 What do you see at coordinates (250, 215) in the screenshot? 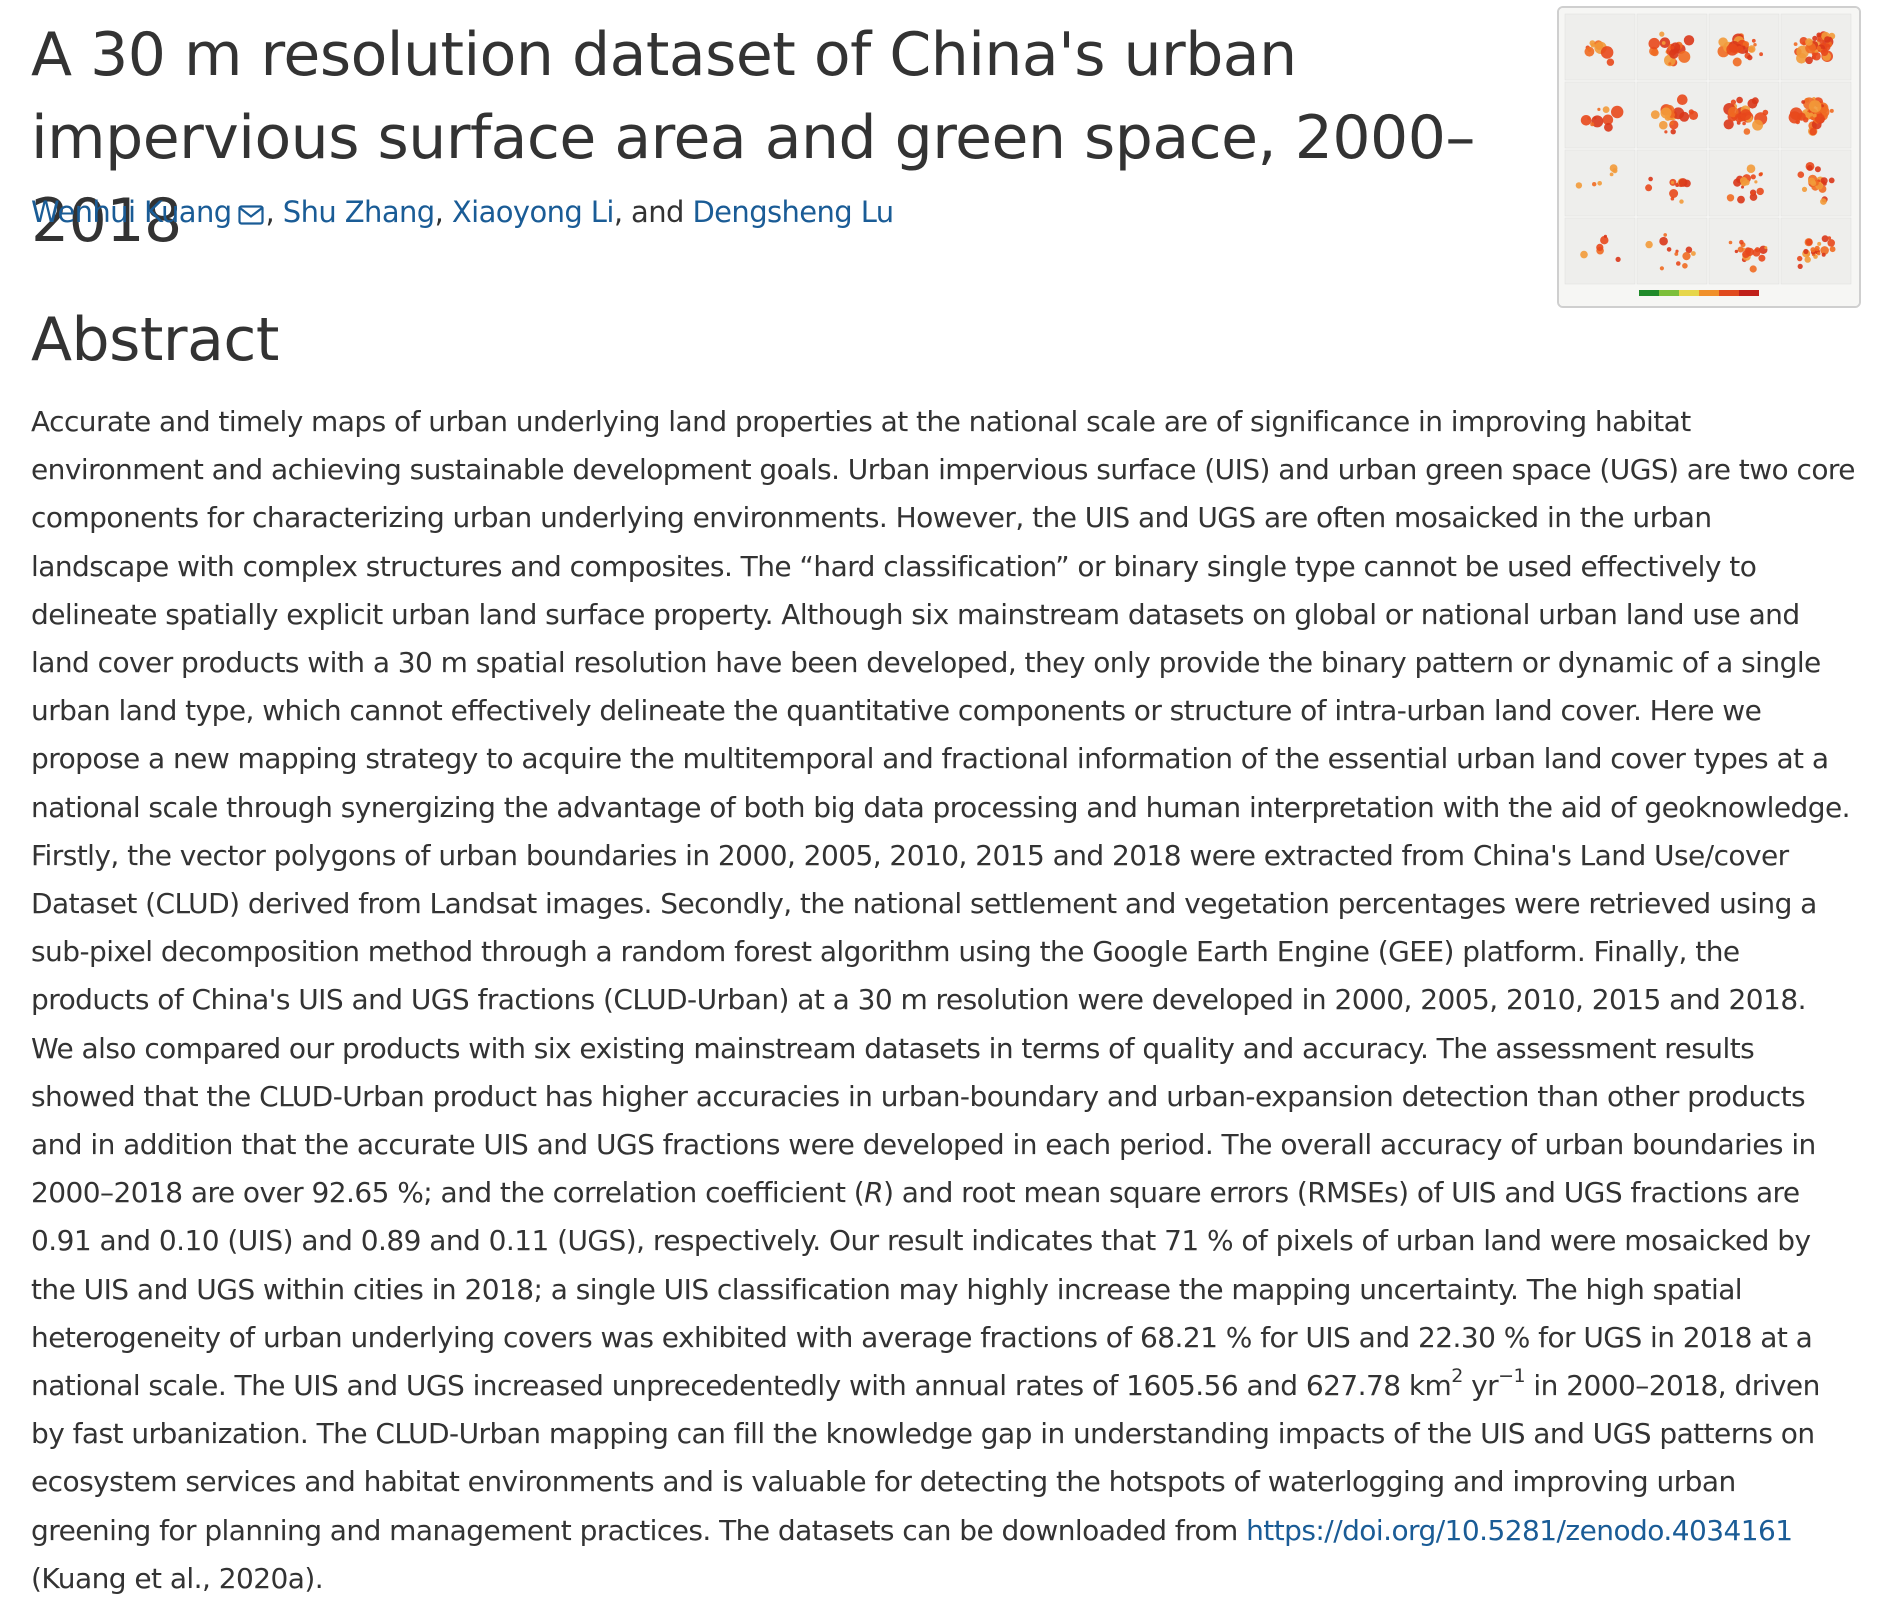
I see `mail-icon` at bounding box center [250, 215].